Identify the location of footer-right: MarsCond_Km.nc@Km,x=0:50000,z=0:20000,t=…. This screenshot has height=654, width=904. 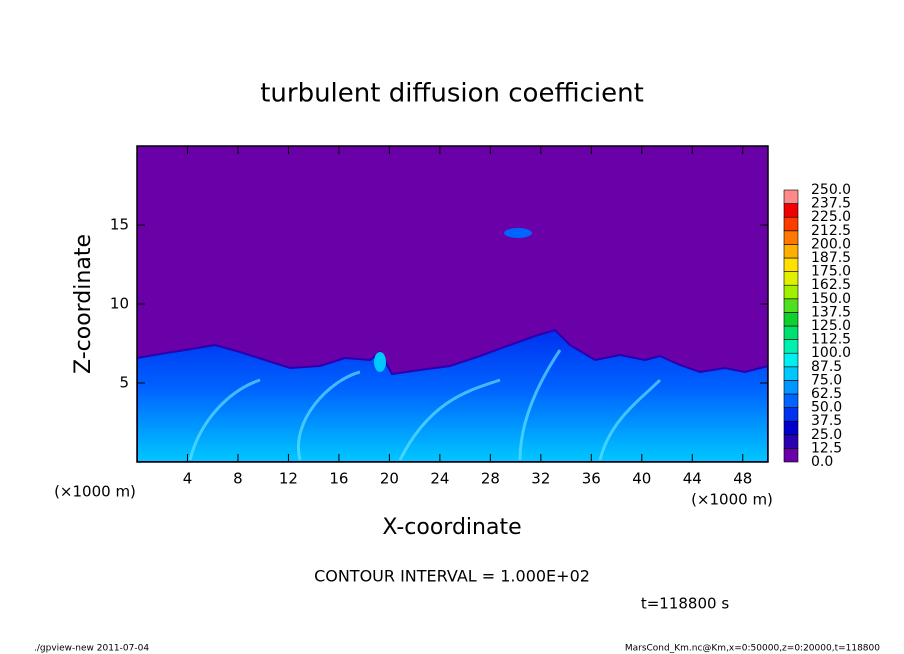
(752, 649).